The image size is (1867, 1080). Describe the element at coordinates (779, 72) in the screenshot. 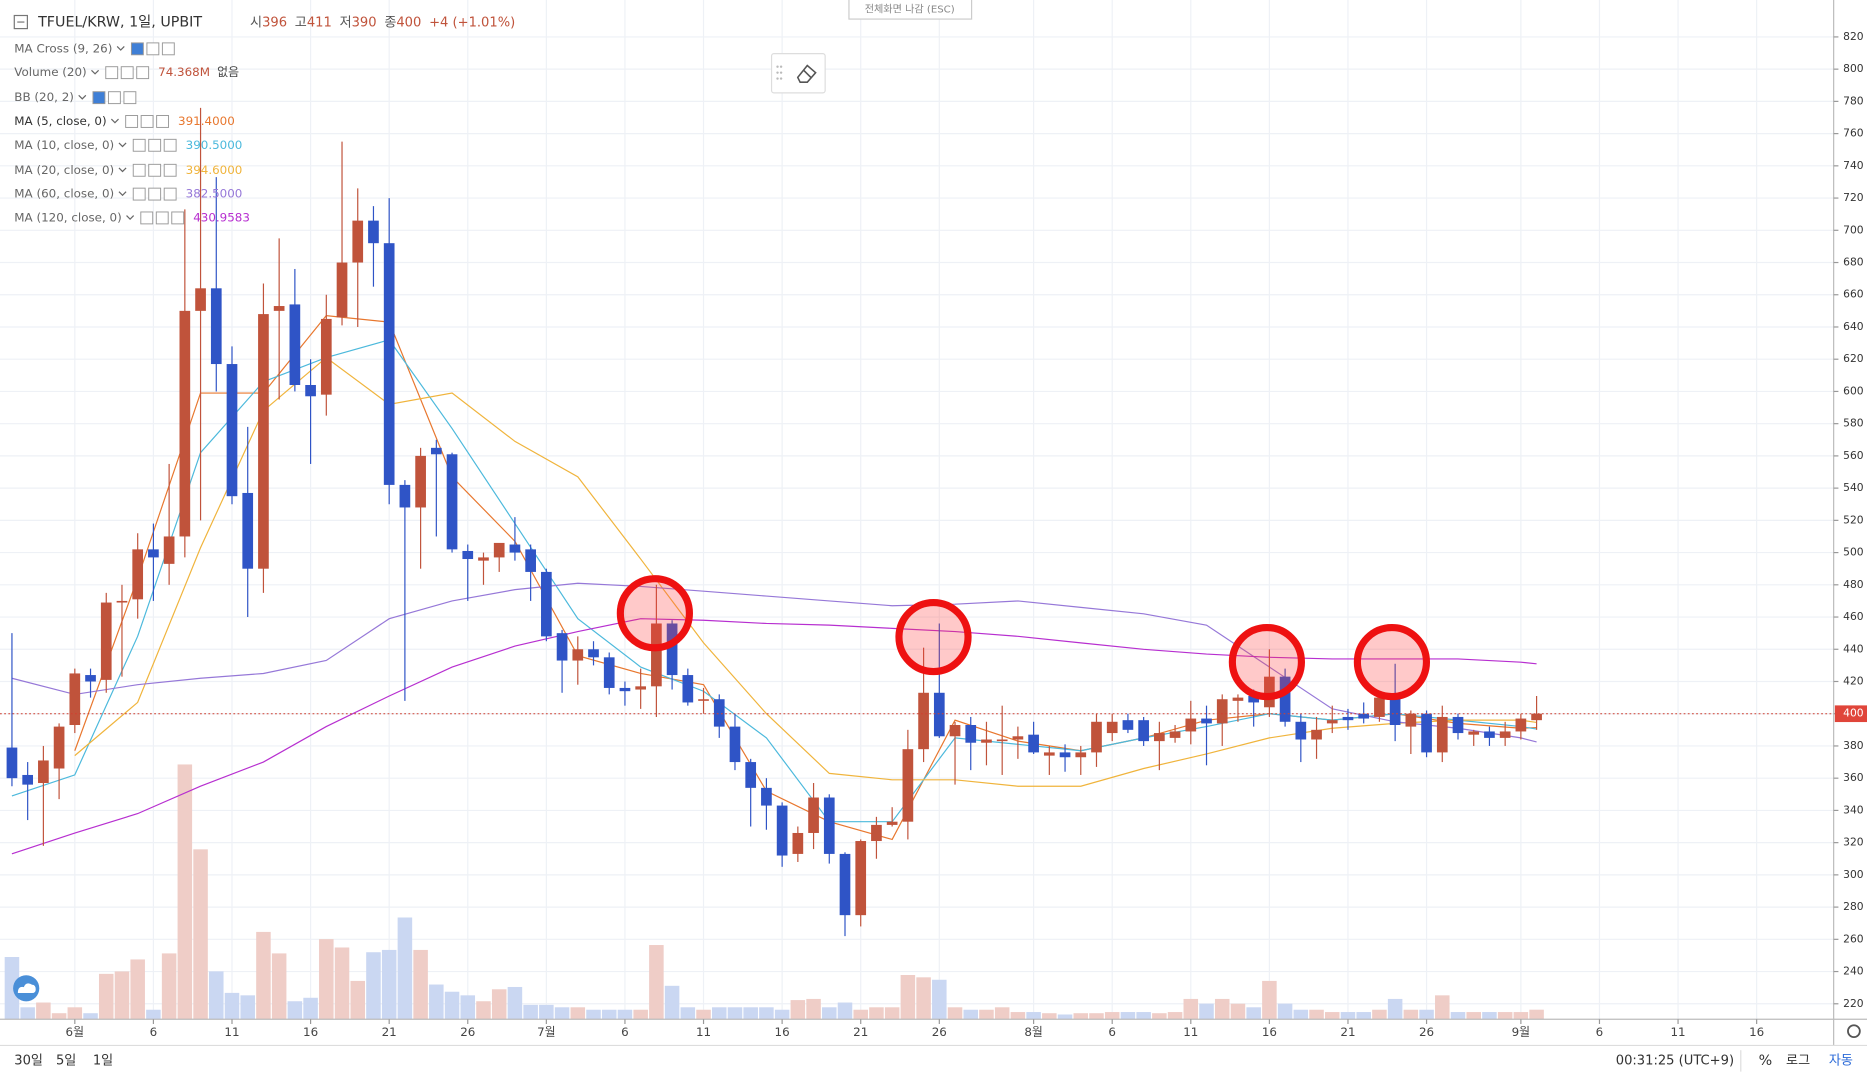

I see `drag-handle` at that location.